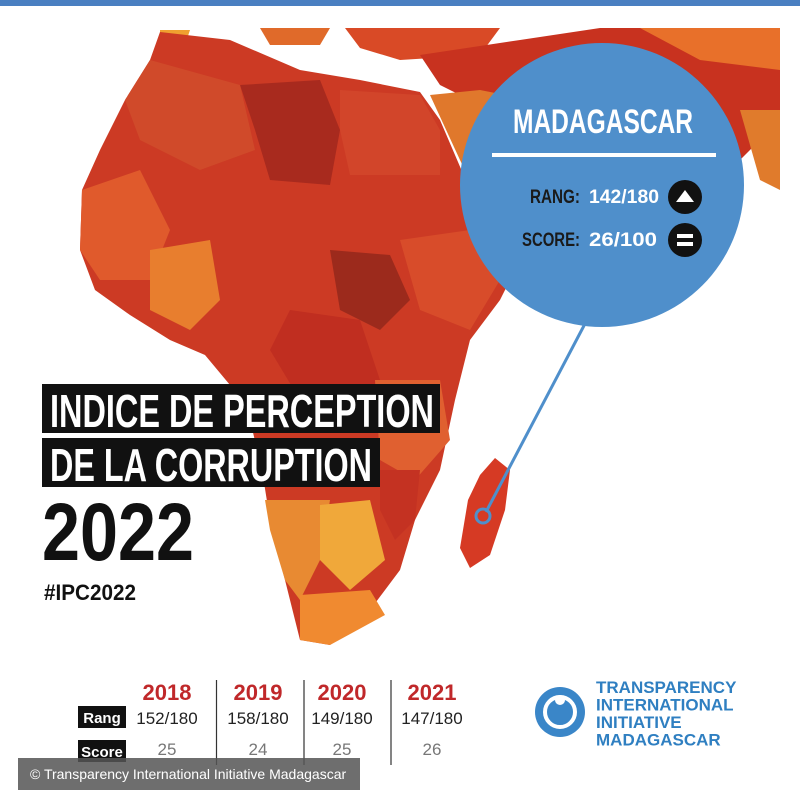 Image resolution: width=800 pixels, height=797 pixels. I want to click on row-label: Score, so click(102, 752).